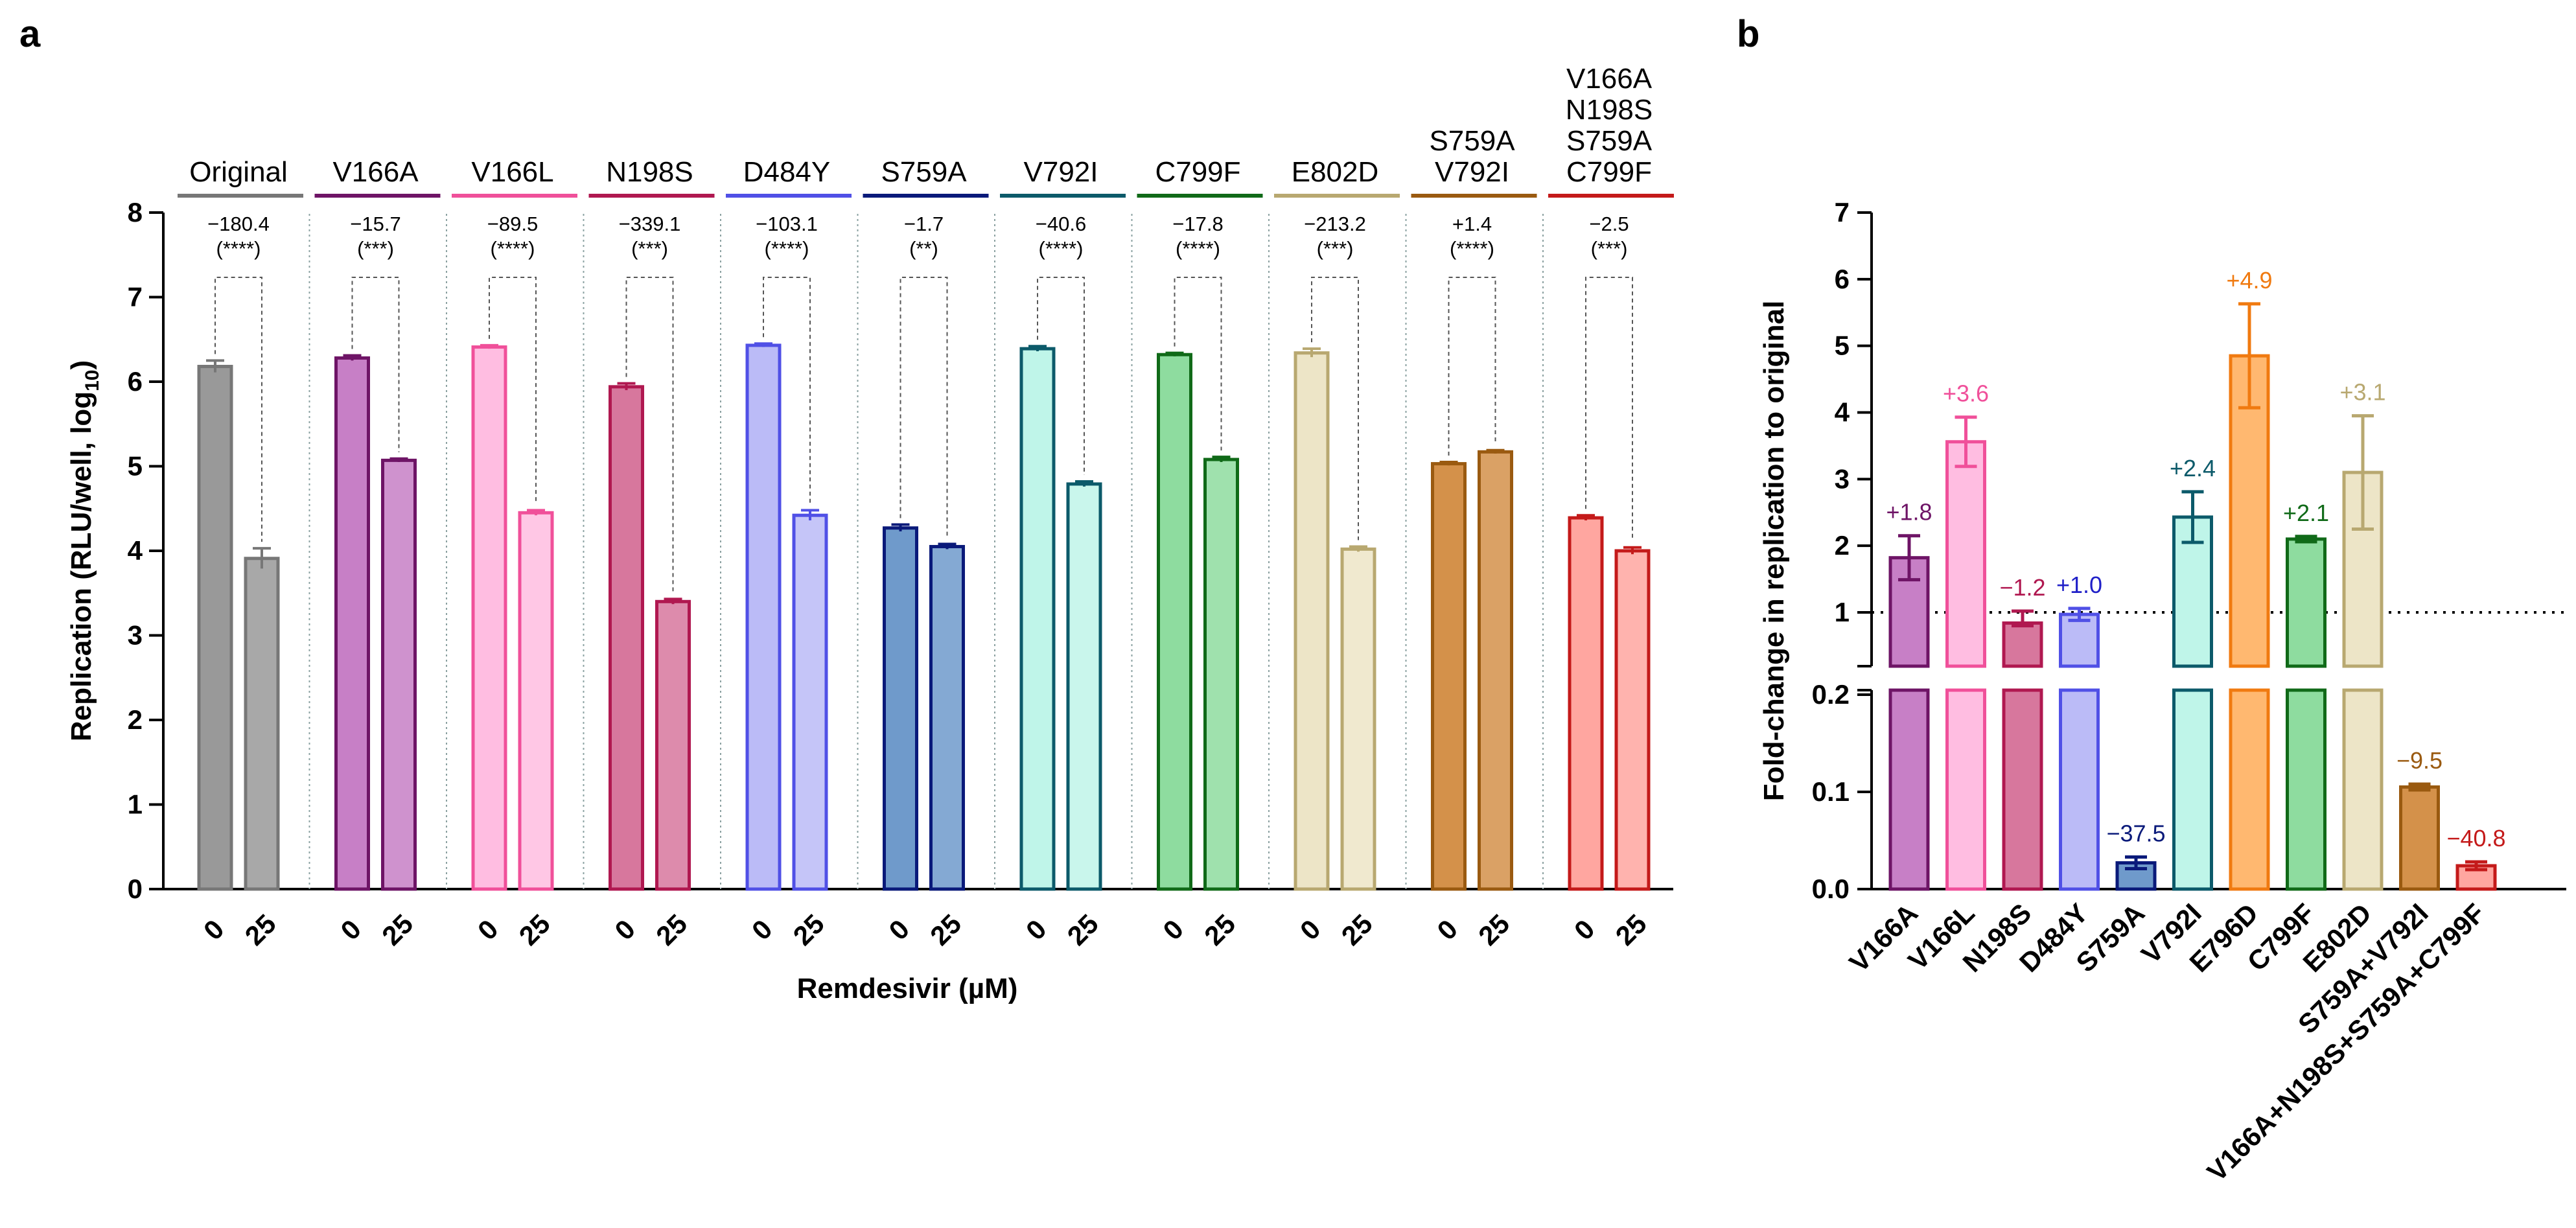 The width and height of the screenshot is (2576, 1228). Describe the element at coordinates (136, 297) in the screenshot. I see `y-tick-label: 7` at that location.